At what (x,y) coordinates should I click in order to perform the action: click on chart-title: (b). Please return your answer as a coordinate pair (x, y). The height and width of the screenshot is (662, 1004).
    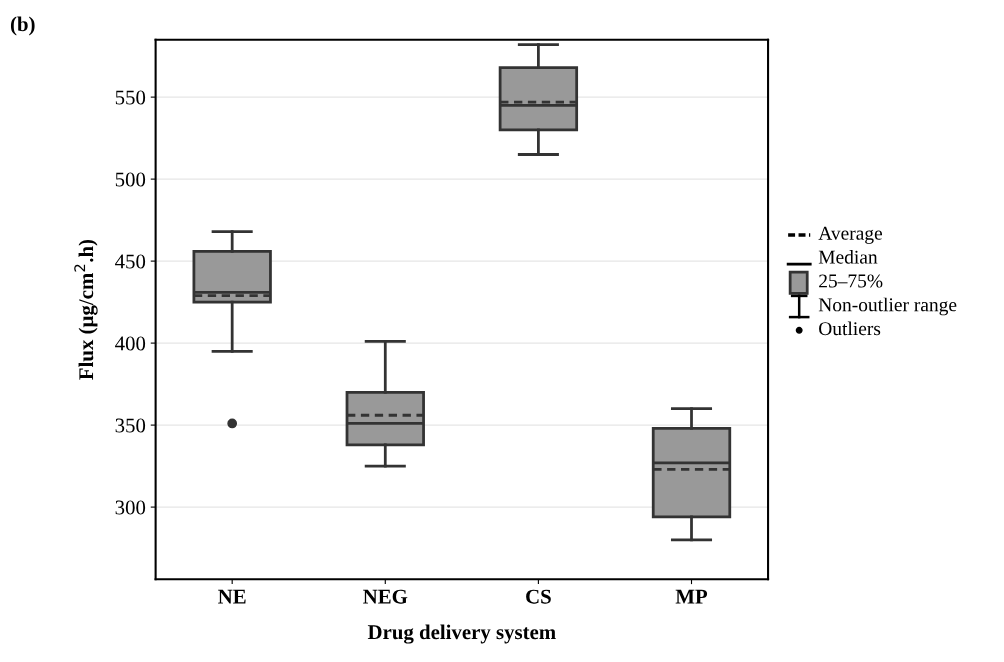
    Looking at the image, I should click on (22, 26).